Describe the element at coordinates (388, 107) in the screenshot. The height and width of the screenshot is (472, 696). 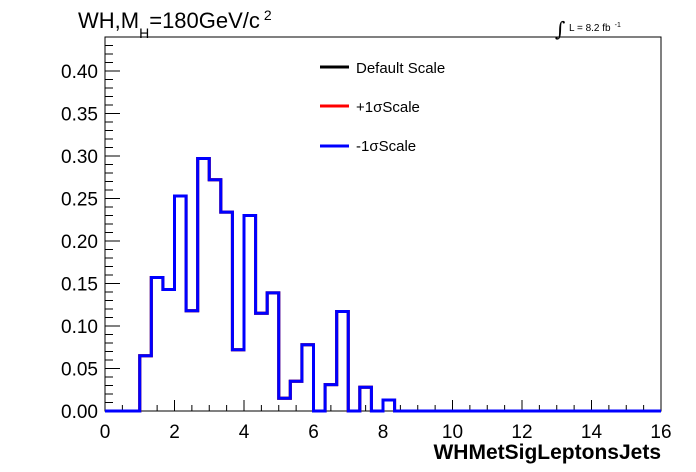
I see `legend-label-plus1sigma: +1σScale` at that location.